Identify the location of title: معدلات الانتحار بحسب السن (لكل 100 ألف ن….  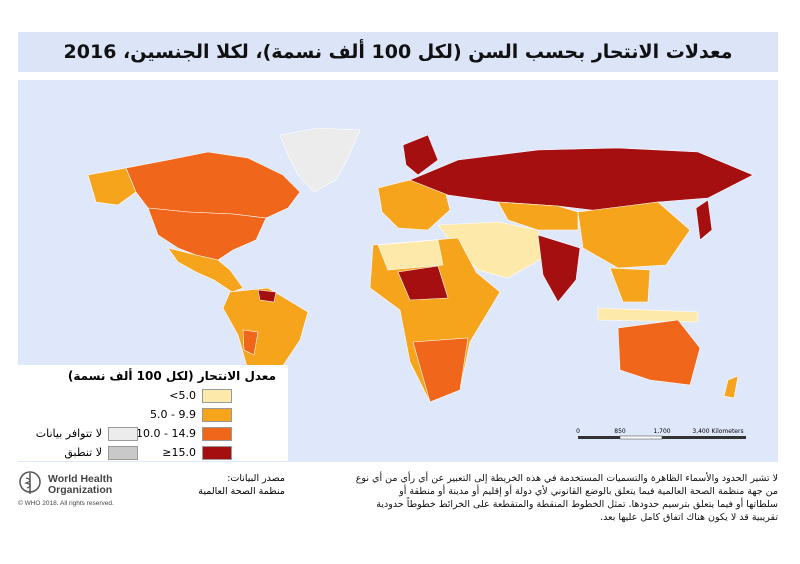
(398, 52).